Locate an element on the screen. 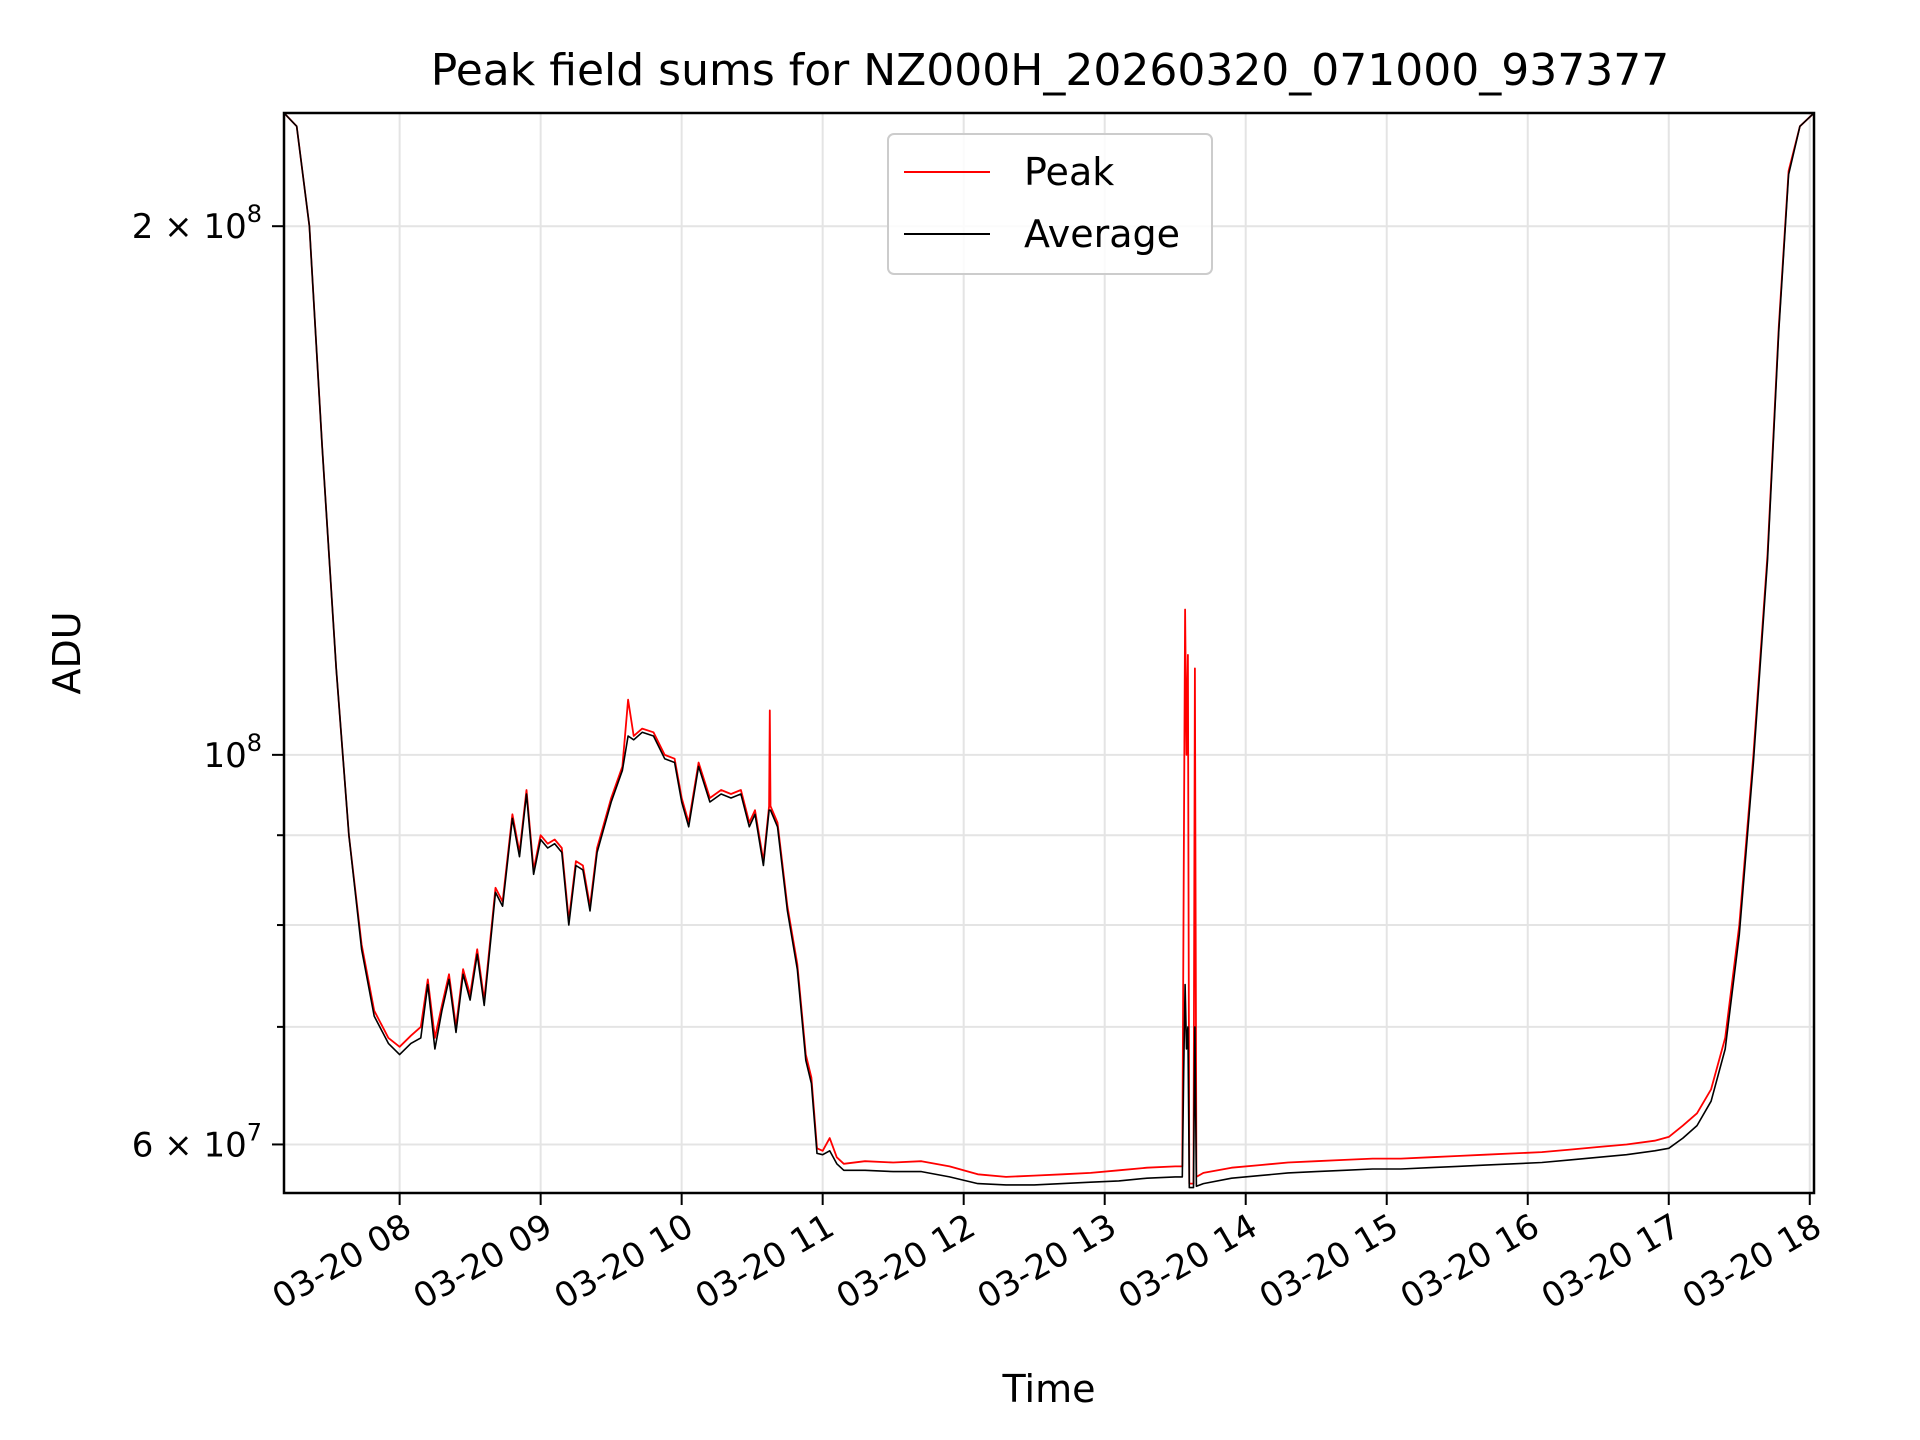  legend-box is located at coordinates (1050, 204).